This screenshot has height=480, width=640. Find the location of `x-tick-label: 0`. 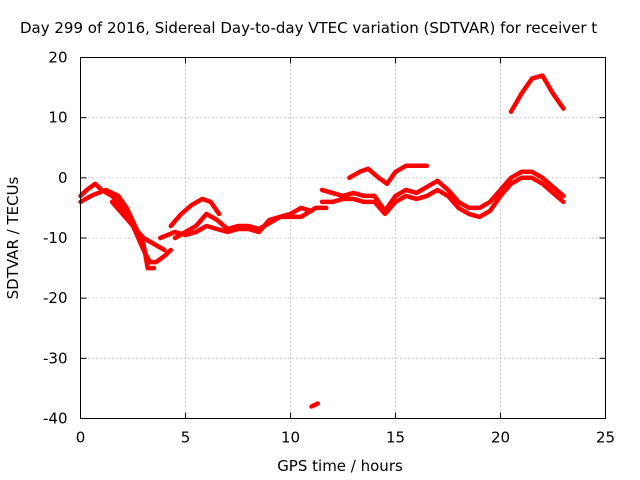

x-tick-label: 0 is located at coordinates (81, 438).